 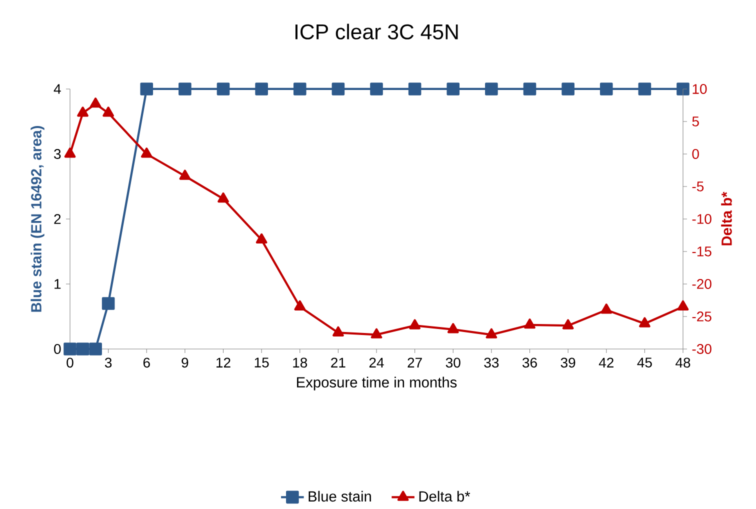 What do you see at coordinates (702, 349) in the screenshot?
I see `y2-tick-label: -30` at bounding box center [702, 349].